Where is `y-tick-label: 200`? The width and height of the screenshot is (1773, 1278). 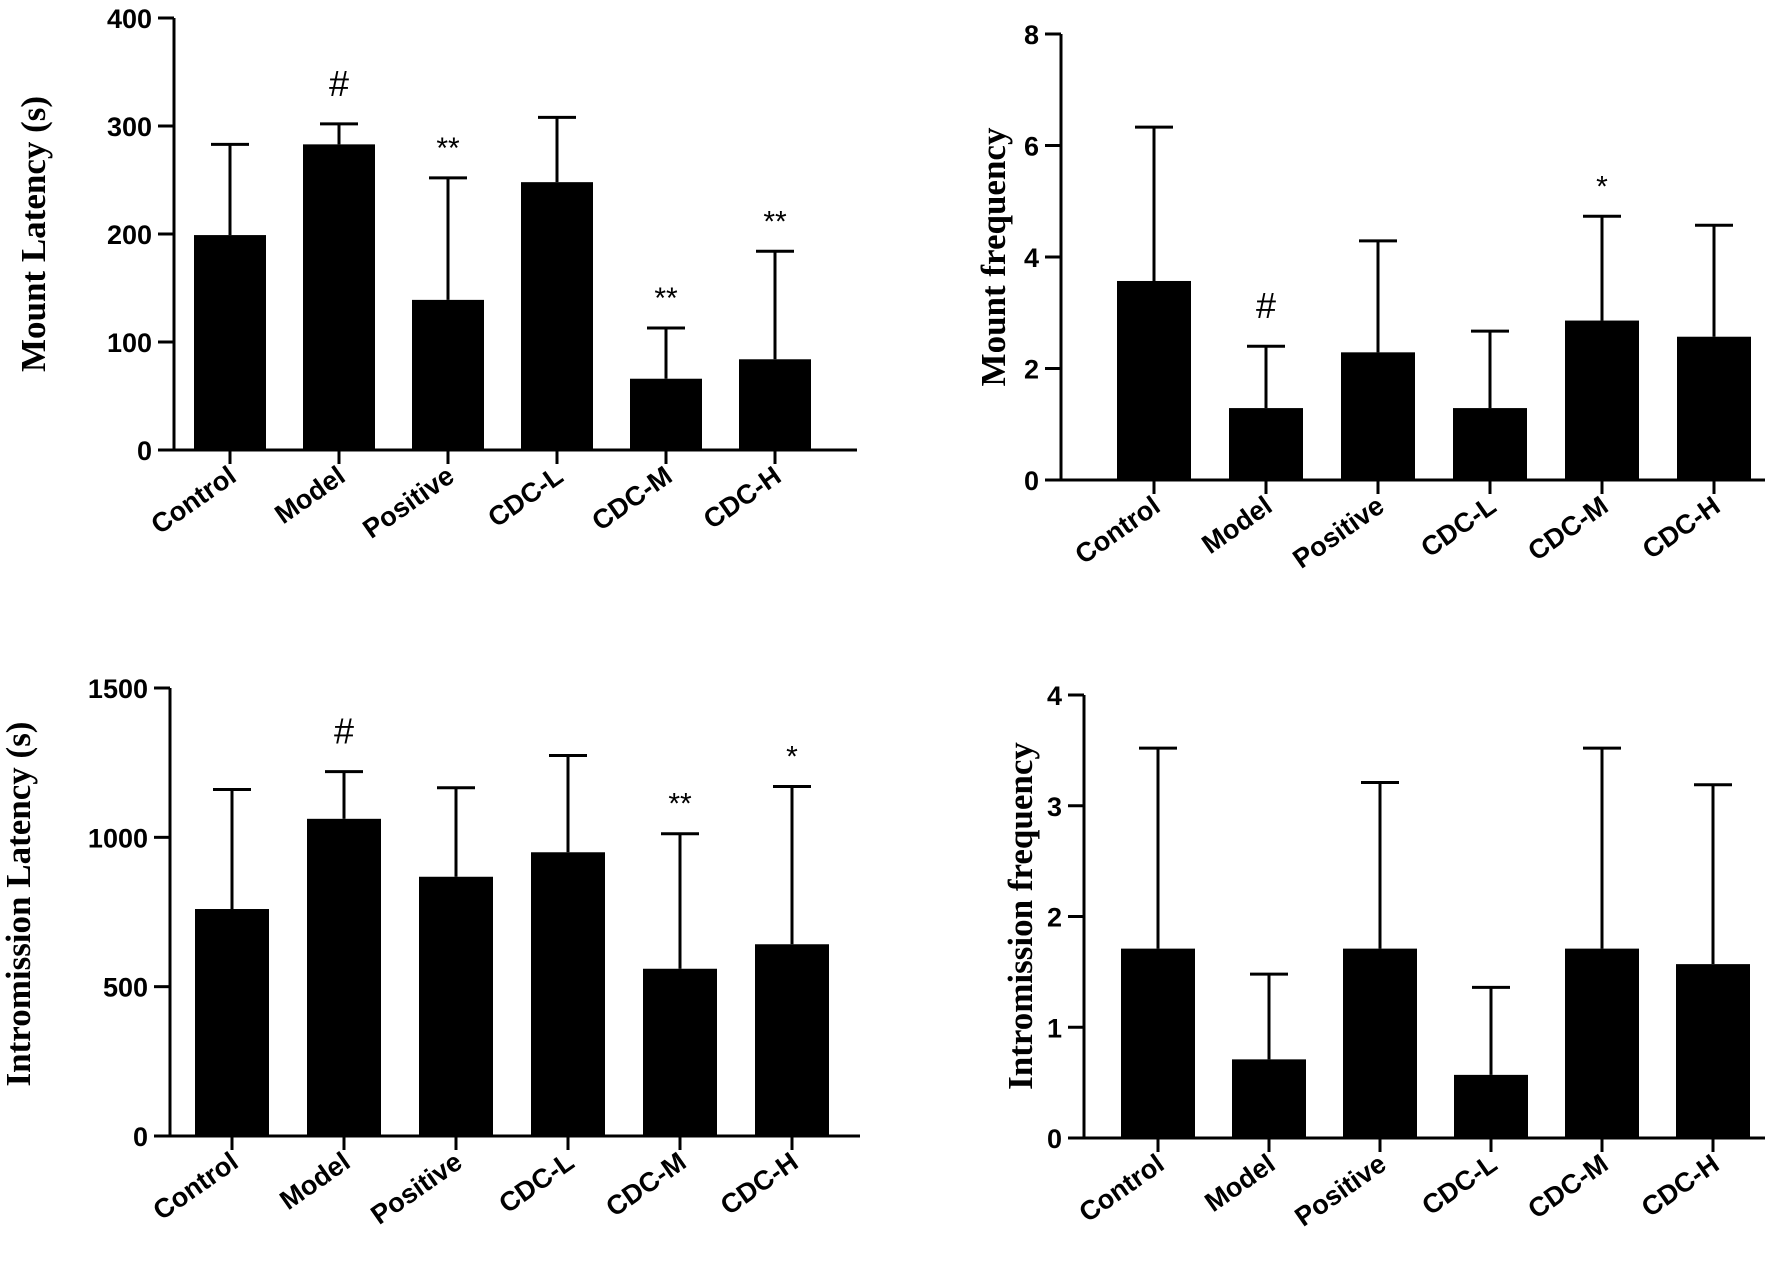
y-tick-label: 200 is located at coordinates (129, 235).